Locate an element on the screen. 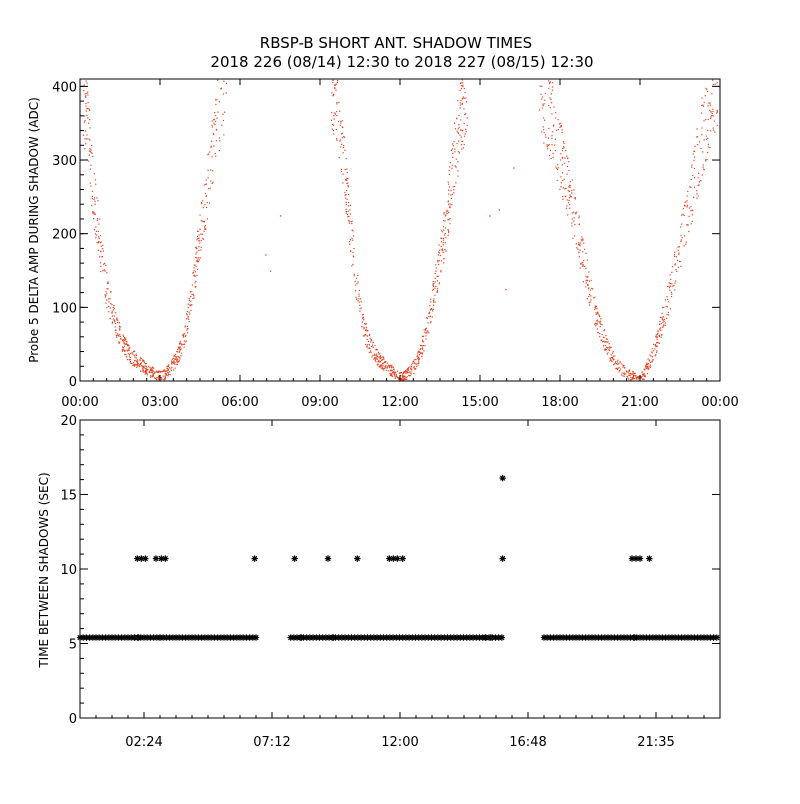 The width and height of the screenshot is (800, 804). x-tick-label: 18:00 is located at coordinates (559, 402).